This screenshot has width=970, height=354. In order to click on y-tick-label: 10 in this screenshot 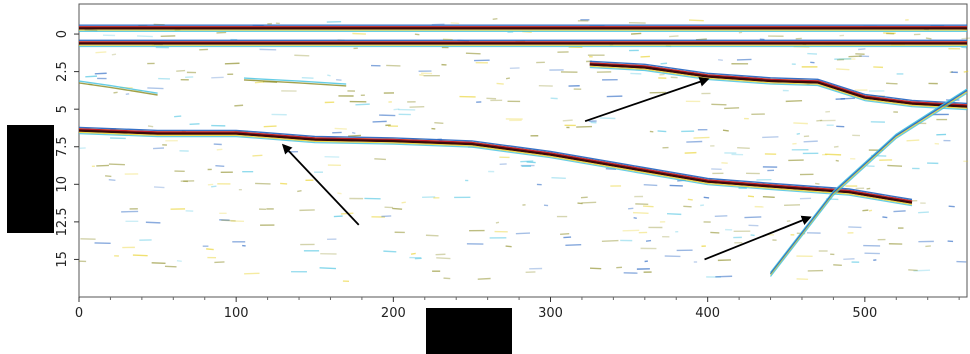, I will do `click(62, 184)`.